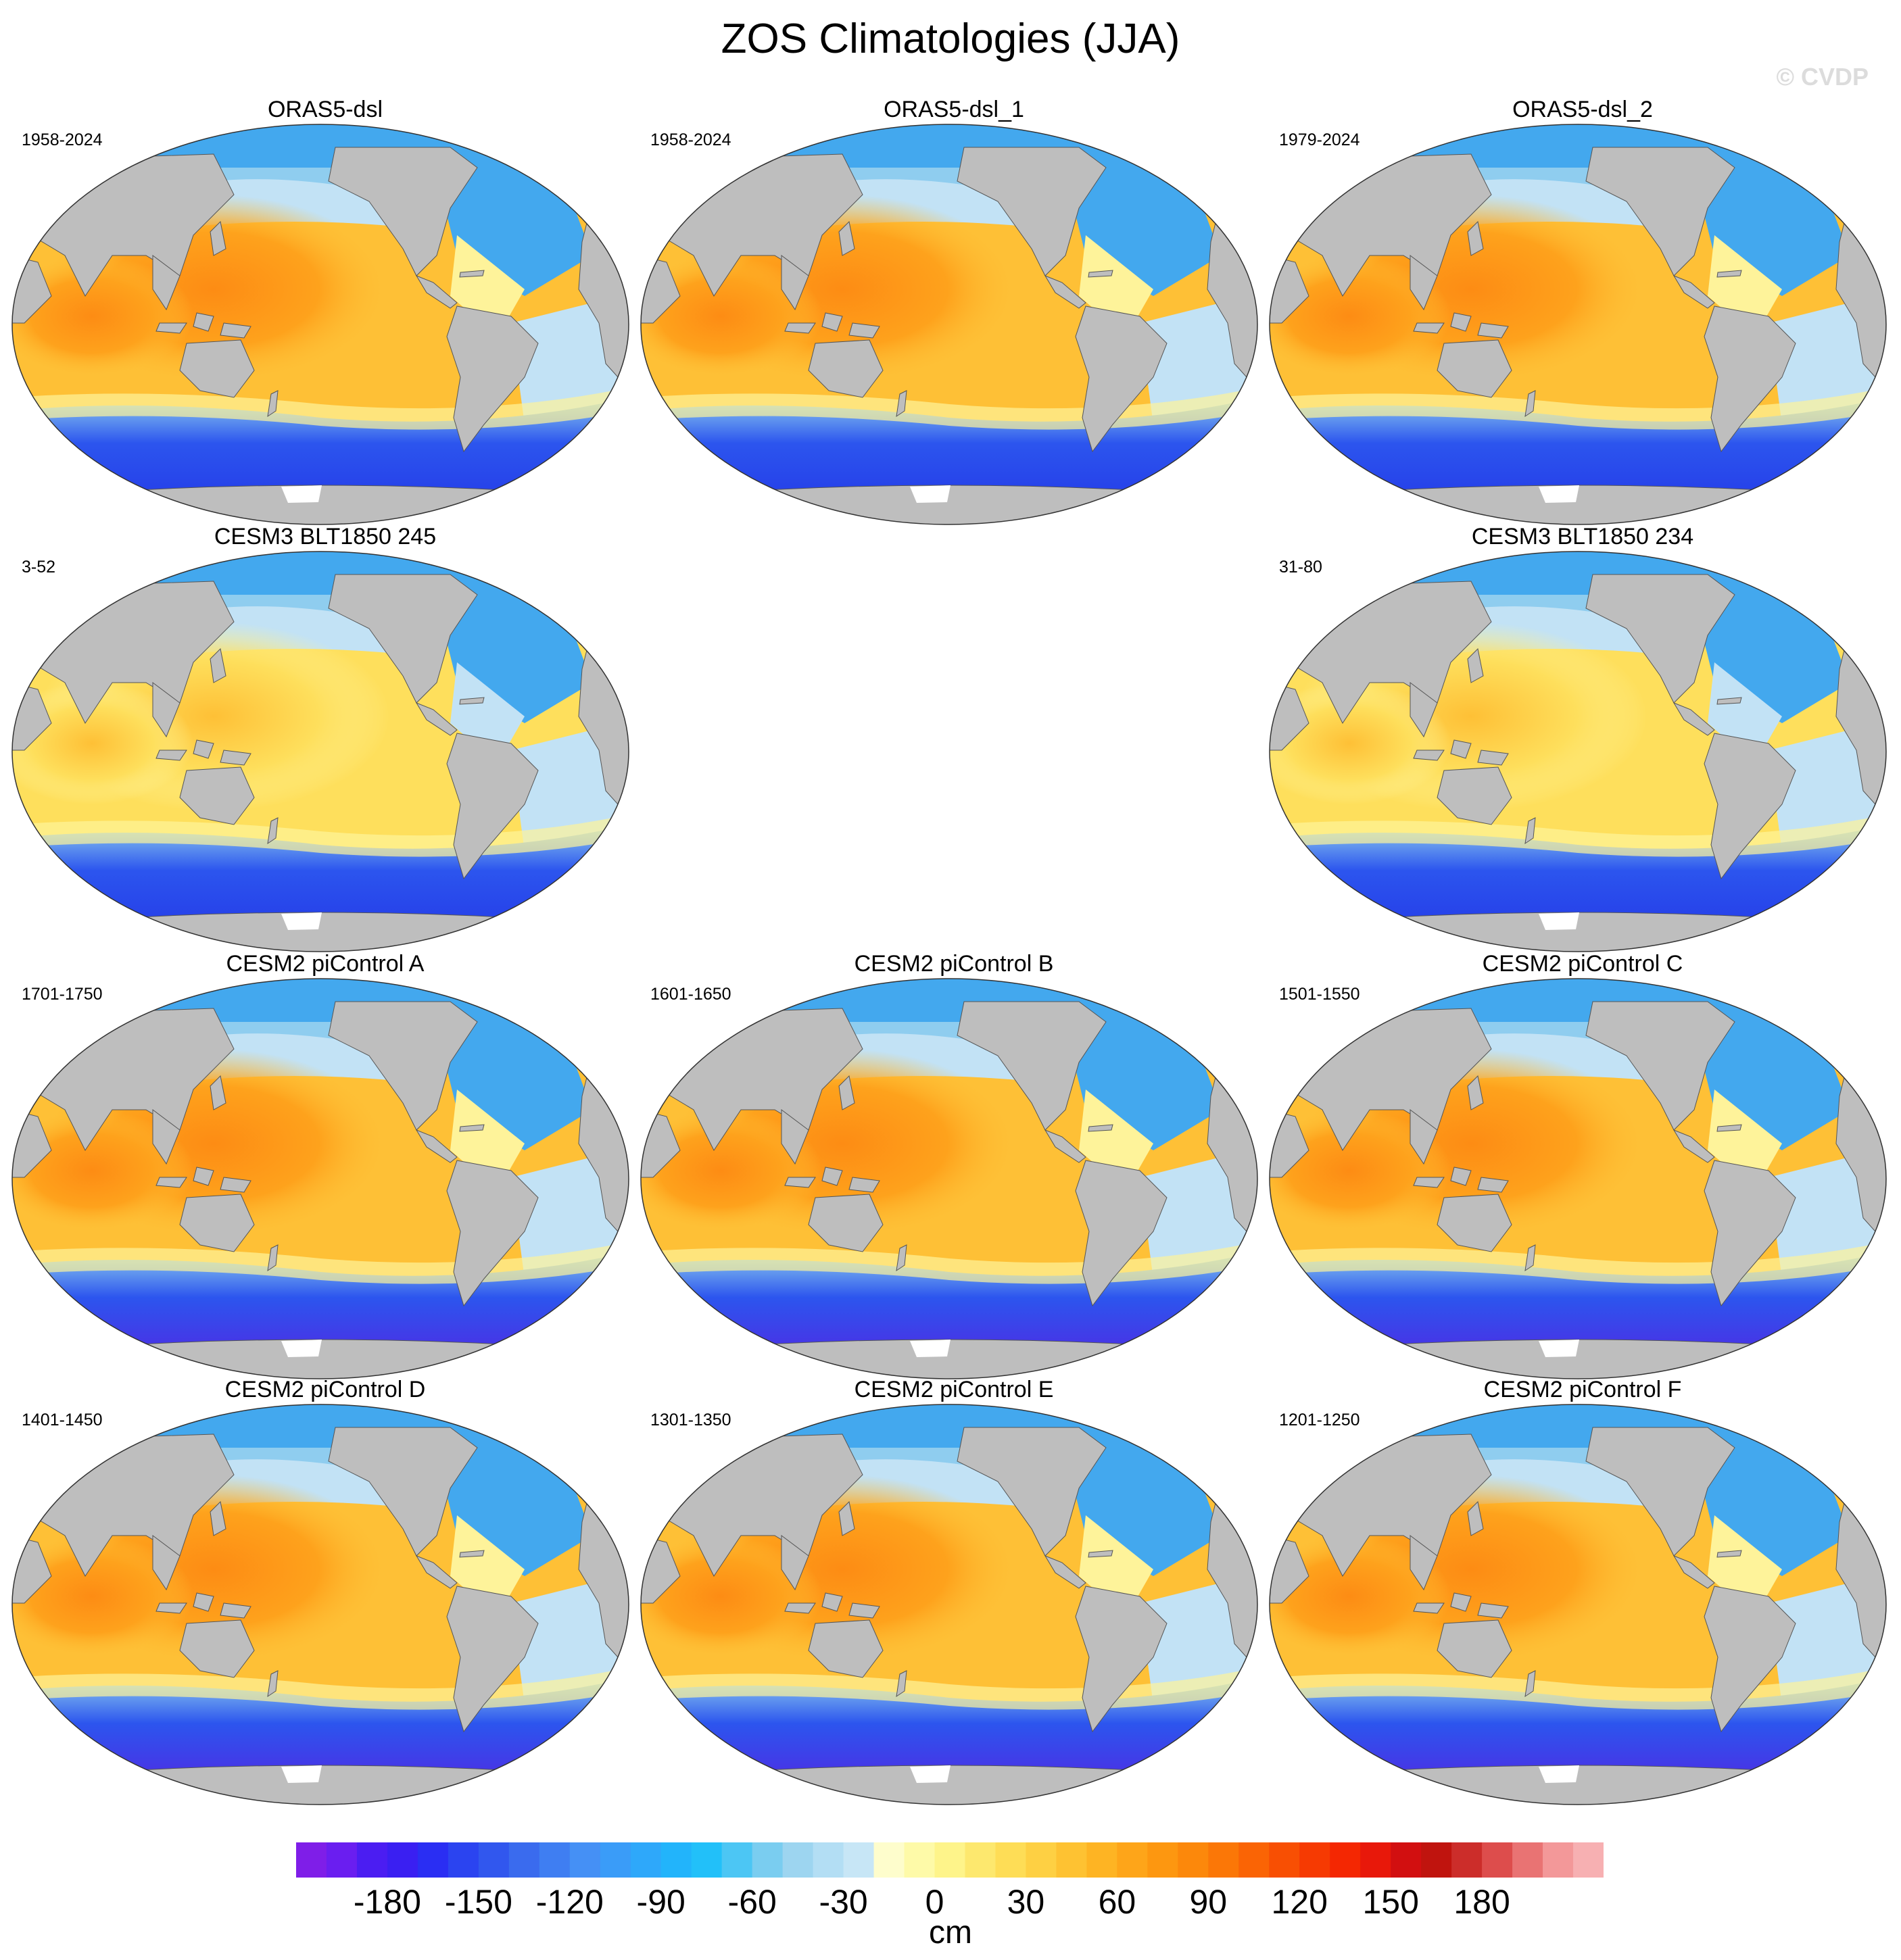 Image resolution: width=1901 pixels, height=1960 pixels. Describe the element at coordinates (690, 1420) in the screenshot. I see `panel-period: 1301-1350` at that location.